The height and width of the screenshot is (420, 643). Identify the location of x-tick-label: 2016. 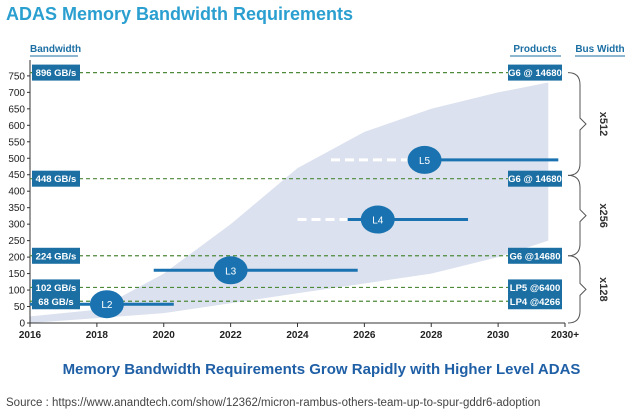
(30, 335).